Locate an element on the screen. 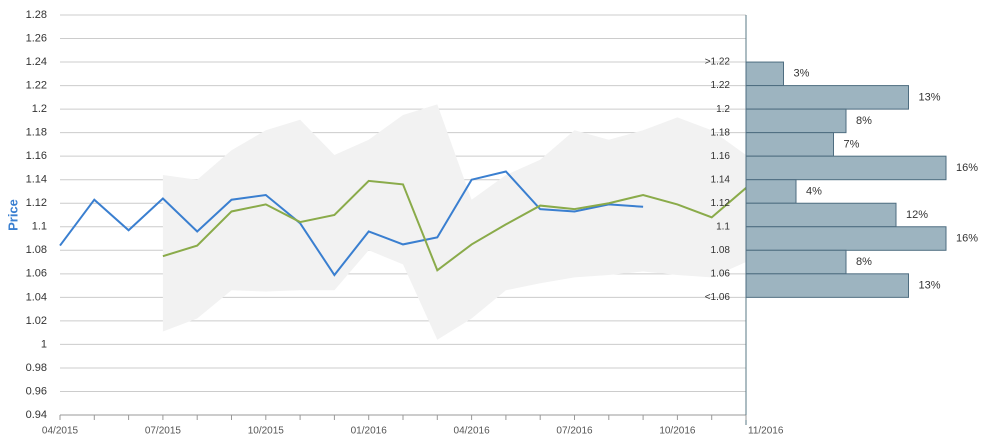 The height and width of the screenshot is (439, 989). y-axis-title: Price is located at coordinates (12, 215).